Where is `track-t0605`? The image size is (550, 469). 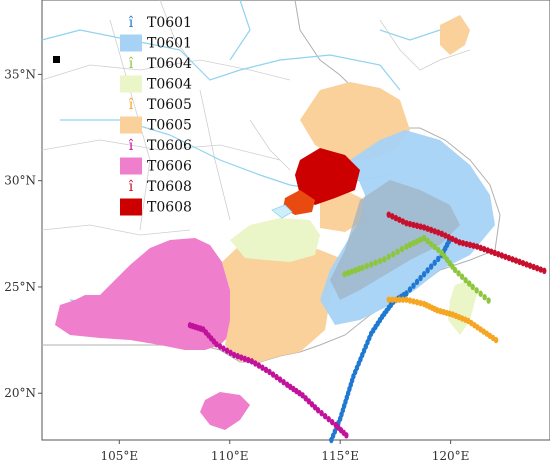 track-t0605 is located at coordinates (442, 320).